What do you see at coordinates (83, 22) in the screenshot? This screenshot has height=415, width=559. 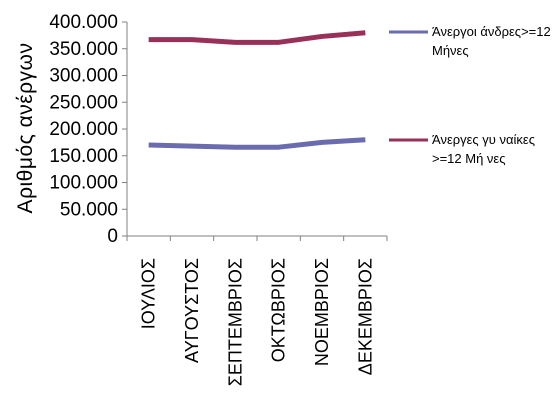 I see `y-tick-label: 400.000` at bounding box center [83, 22].